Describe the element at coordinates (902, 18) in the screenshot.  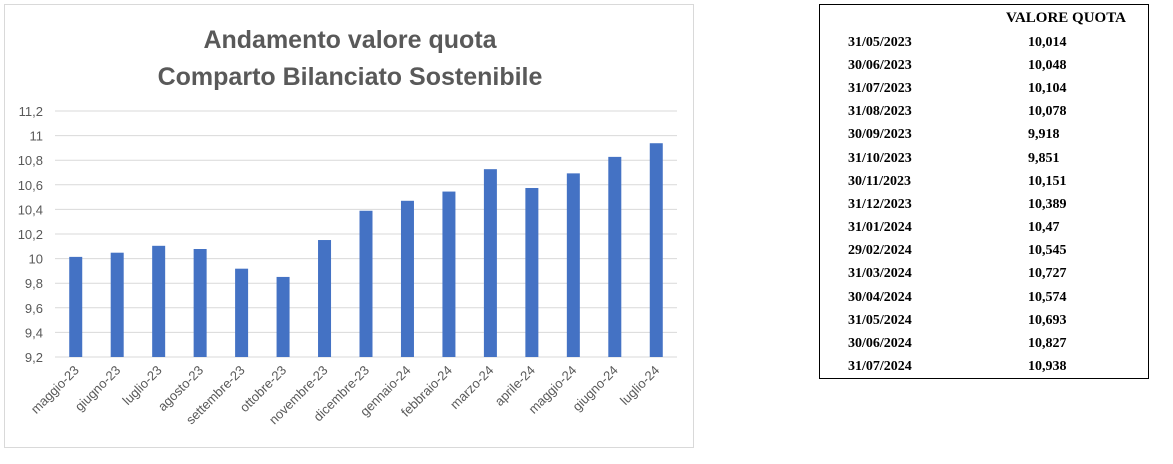
I see `header-date` at that location.